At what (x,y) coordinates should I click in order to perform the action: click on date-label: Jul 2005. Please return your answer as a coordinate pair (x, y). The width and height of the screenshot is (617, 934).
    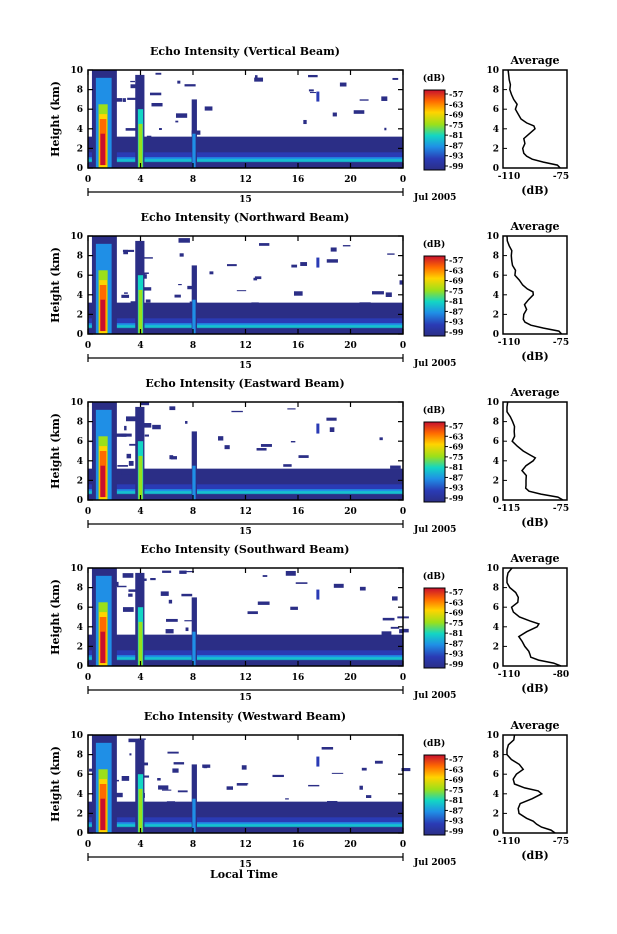
    Looking at the image, I should click on (434, 364).